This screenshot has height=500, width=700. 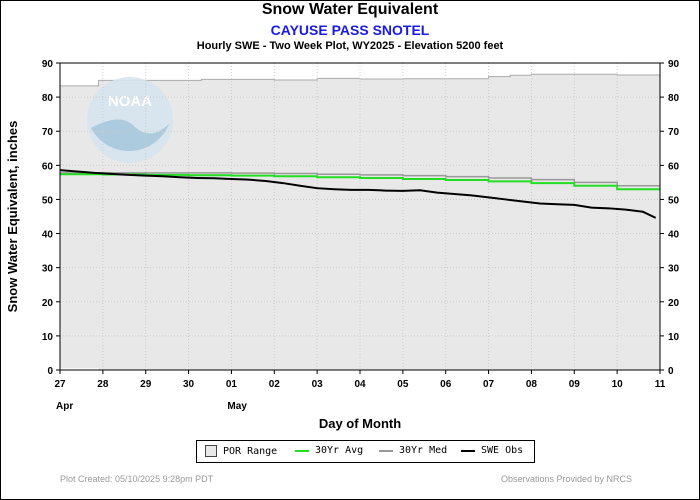 What do you see at coordinates (489, 384) in the screenshot?
I see `x-tick-label: 07` at bounding box center [489, 384].